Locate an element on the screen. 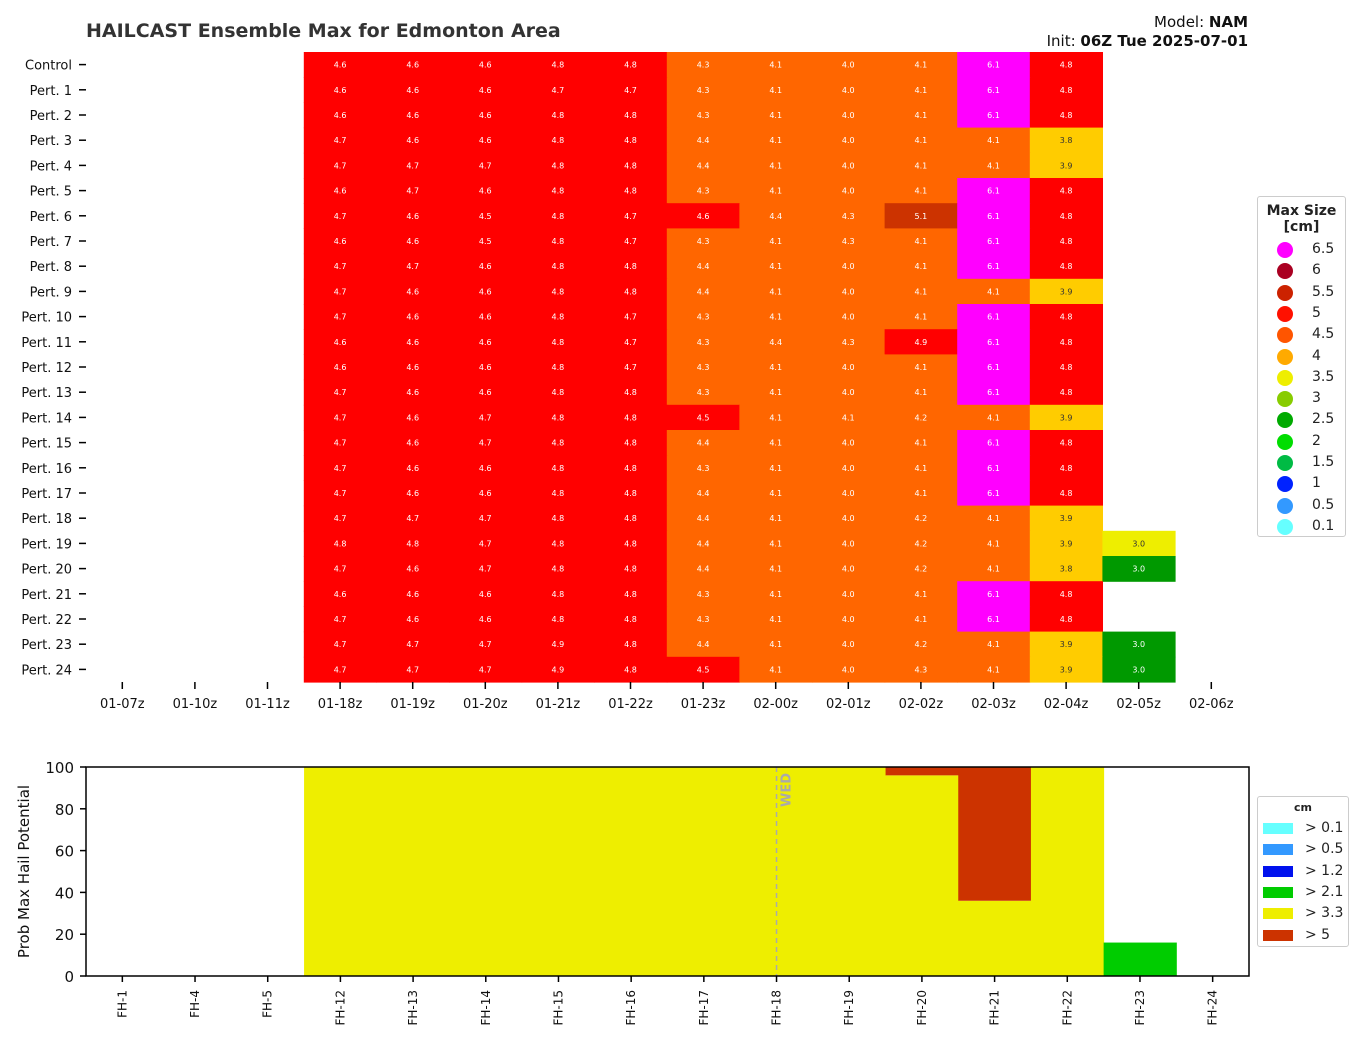 This screenshot has width=1364, height=1049. heatmap-cell-value: 4.0 is located at coordinates (848, 569).